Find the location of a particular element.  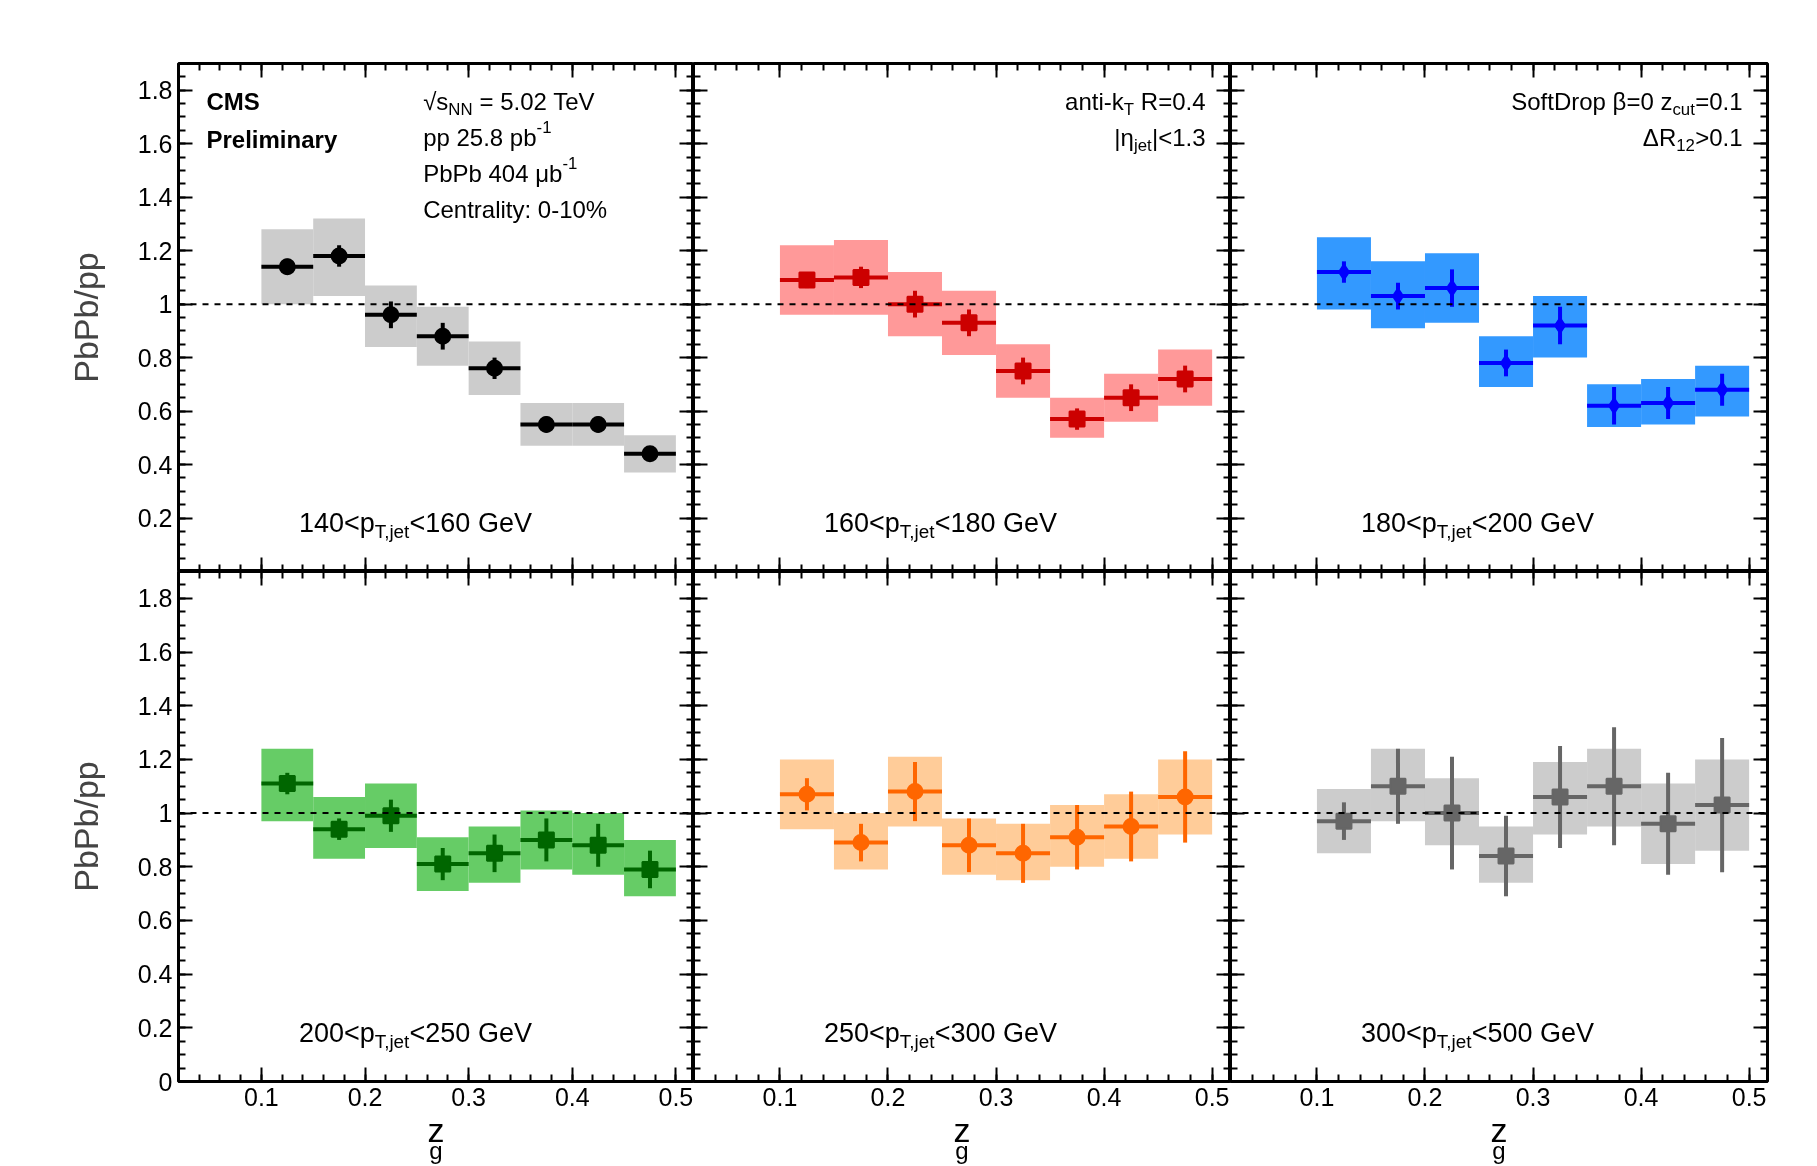

annotation: Centrality: 0-10% is located at coordinates (515, 209).